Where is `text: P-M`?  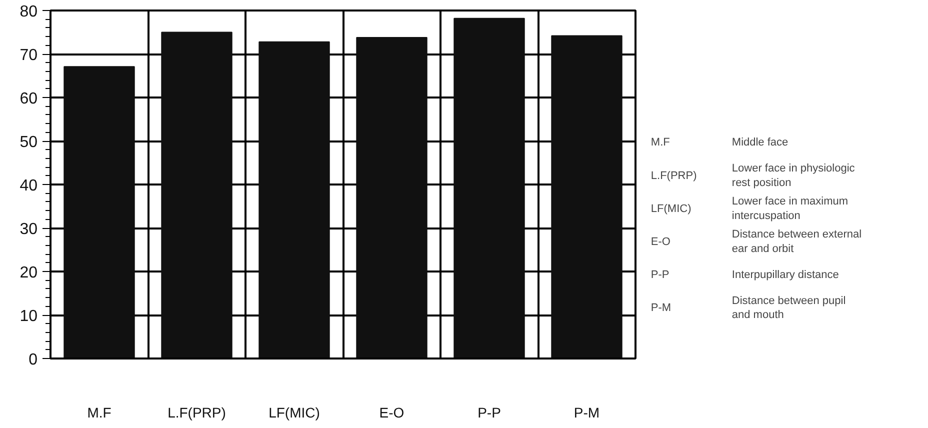
text: P-M is located at coordinates (661, 308).